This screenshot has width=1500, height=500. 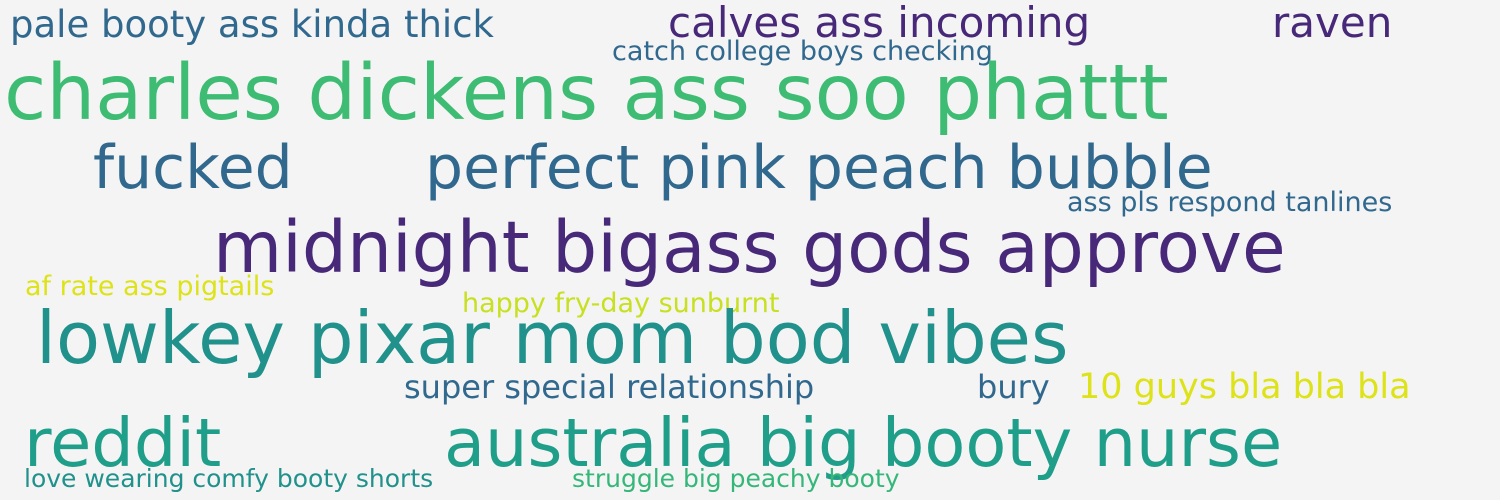 What do you see at coordinates (586, 93) in the screenshot?
I see `word-charles-dickens-ass-soo-phattt: charles dickens ass soo phattt` at bounding box center [586, 93].